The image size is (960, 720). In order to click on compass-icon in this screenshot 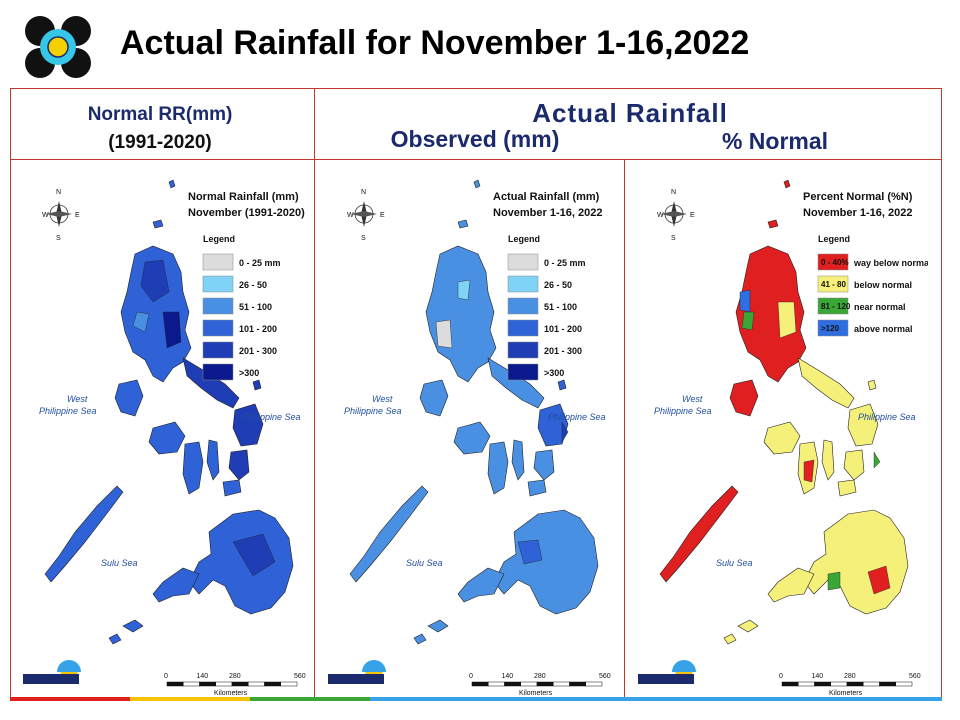, I will do `click(674, 214)`.